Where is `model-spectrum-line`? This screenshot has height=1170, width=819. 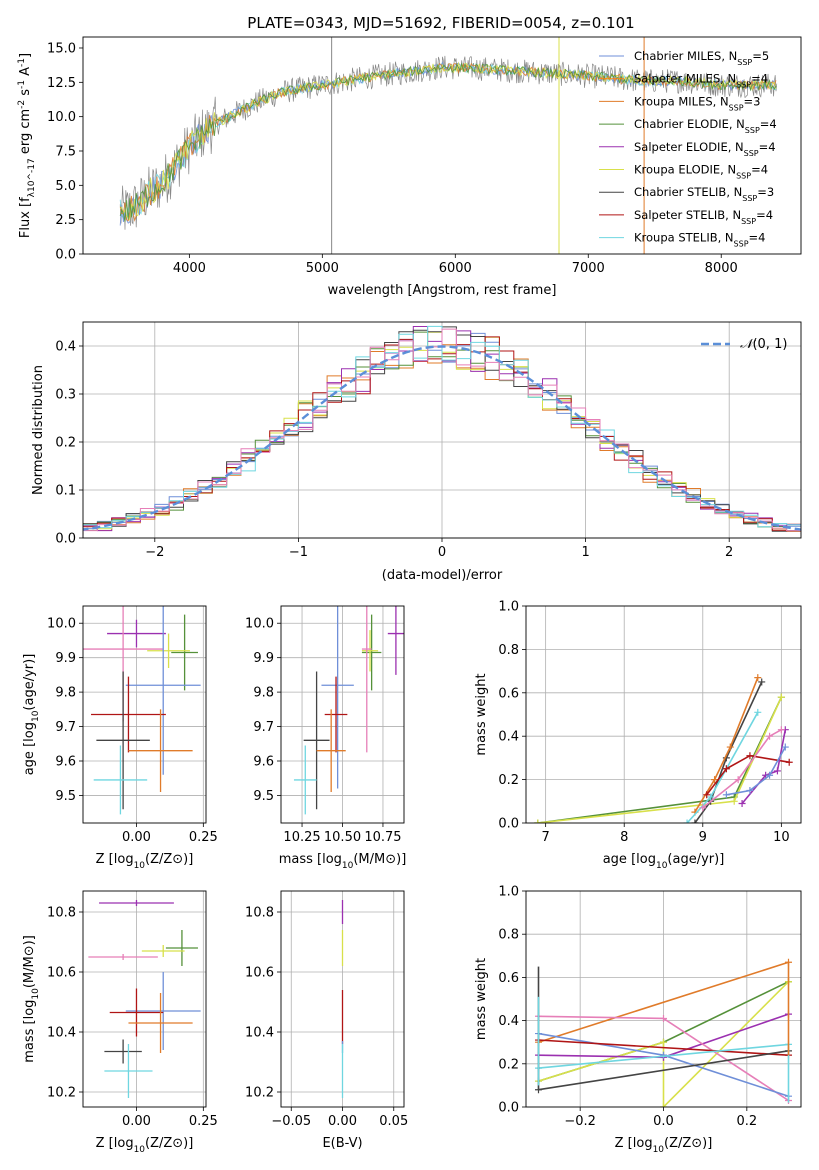 model-spectrum-line is located at coordinates (448, 142).